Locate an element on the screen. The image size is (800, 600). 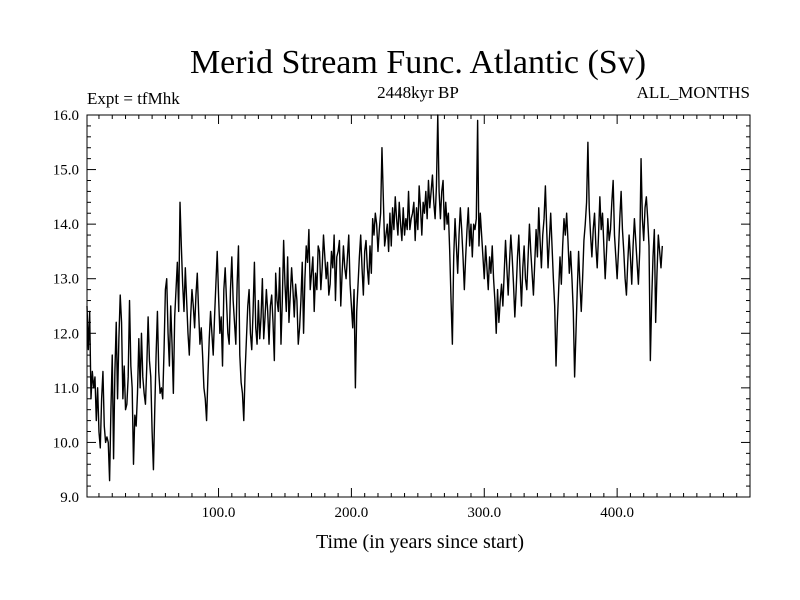
y-tick-label: 10.0 is located at coordinates (66, 443).